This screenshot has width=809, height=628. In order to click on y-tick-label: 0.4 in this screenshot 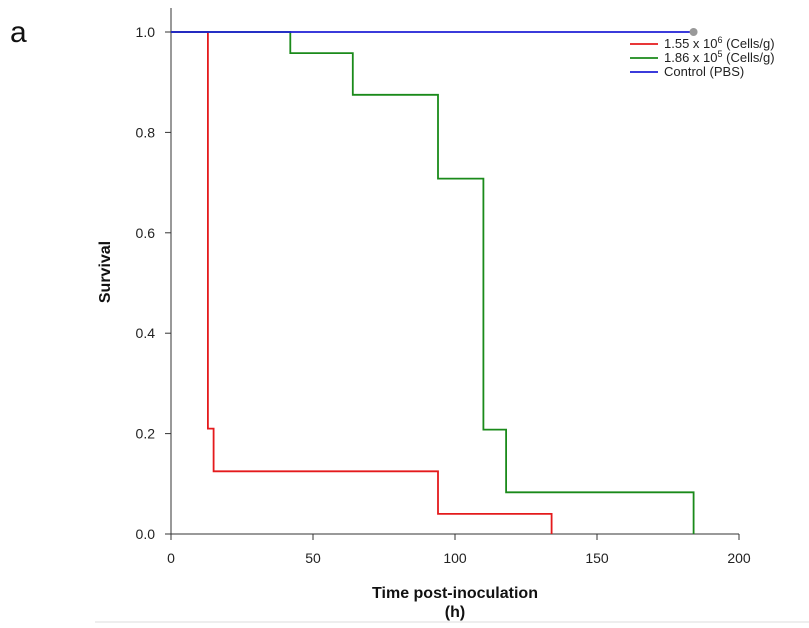, I will do `click(146, 333)`.